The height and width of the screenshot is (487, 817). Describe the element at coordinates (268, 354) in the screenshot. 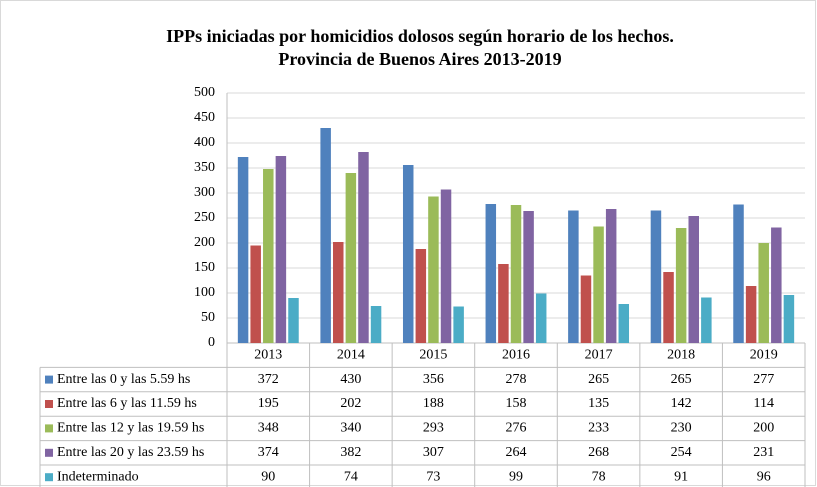

I see `x-tick-label: 2013` at that location.